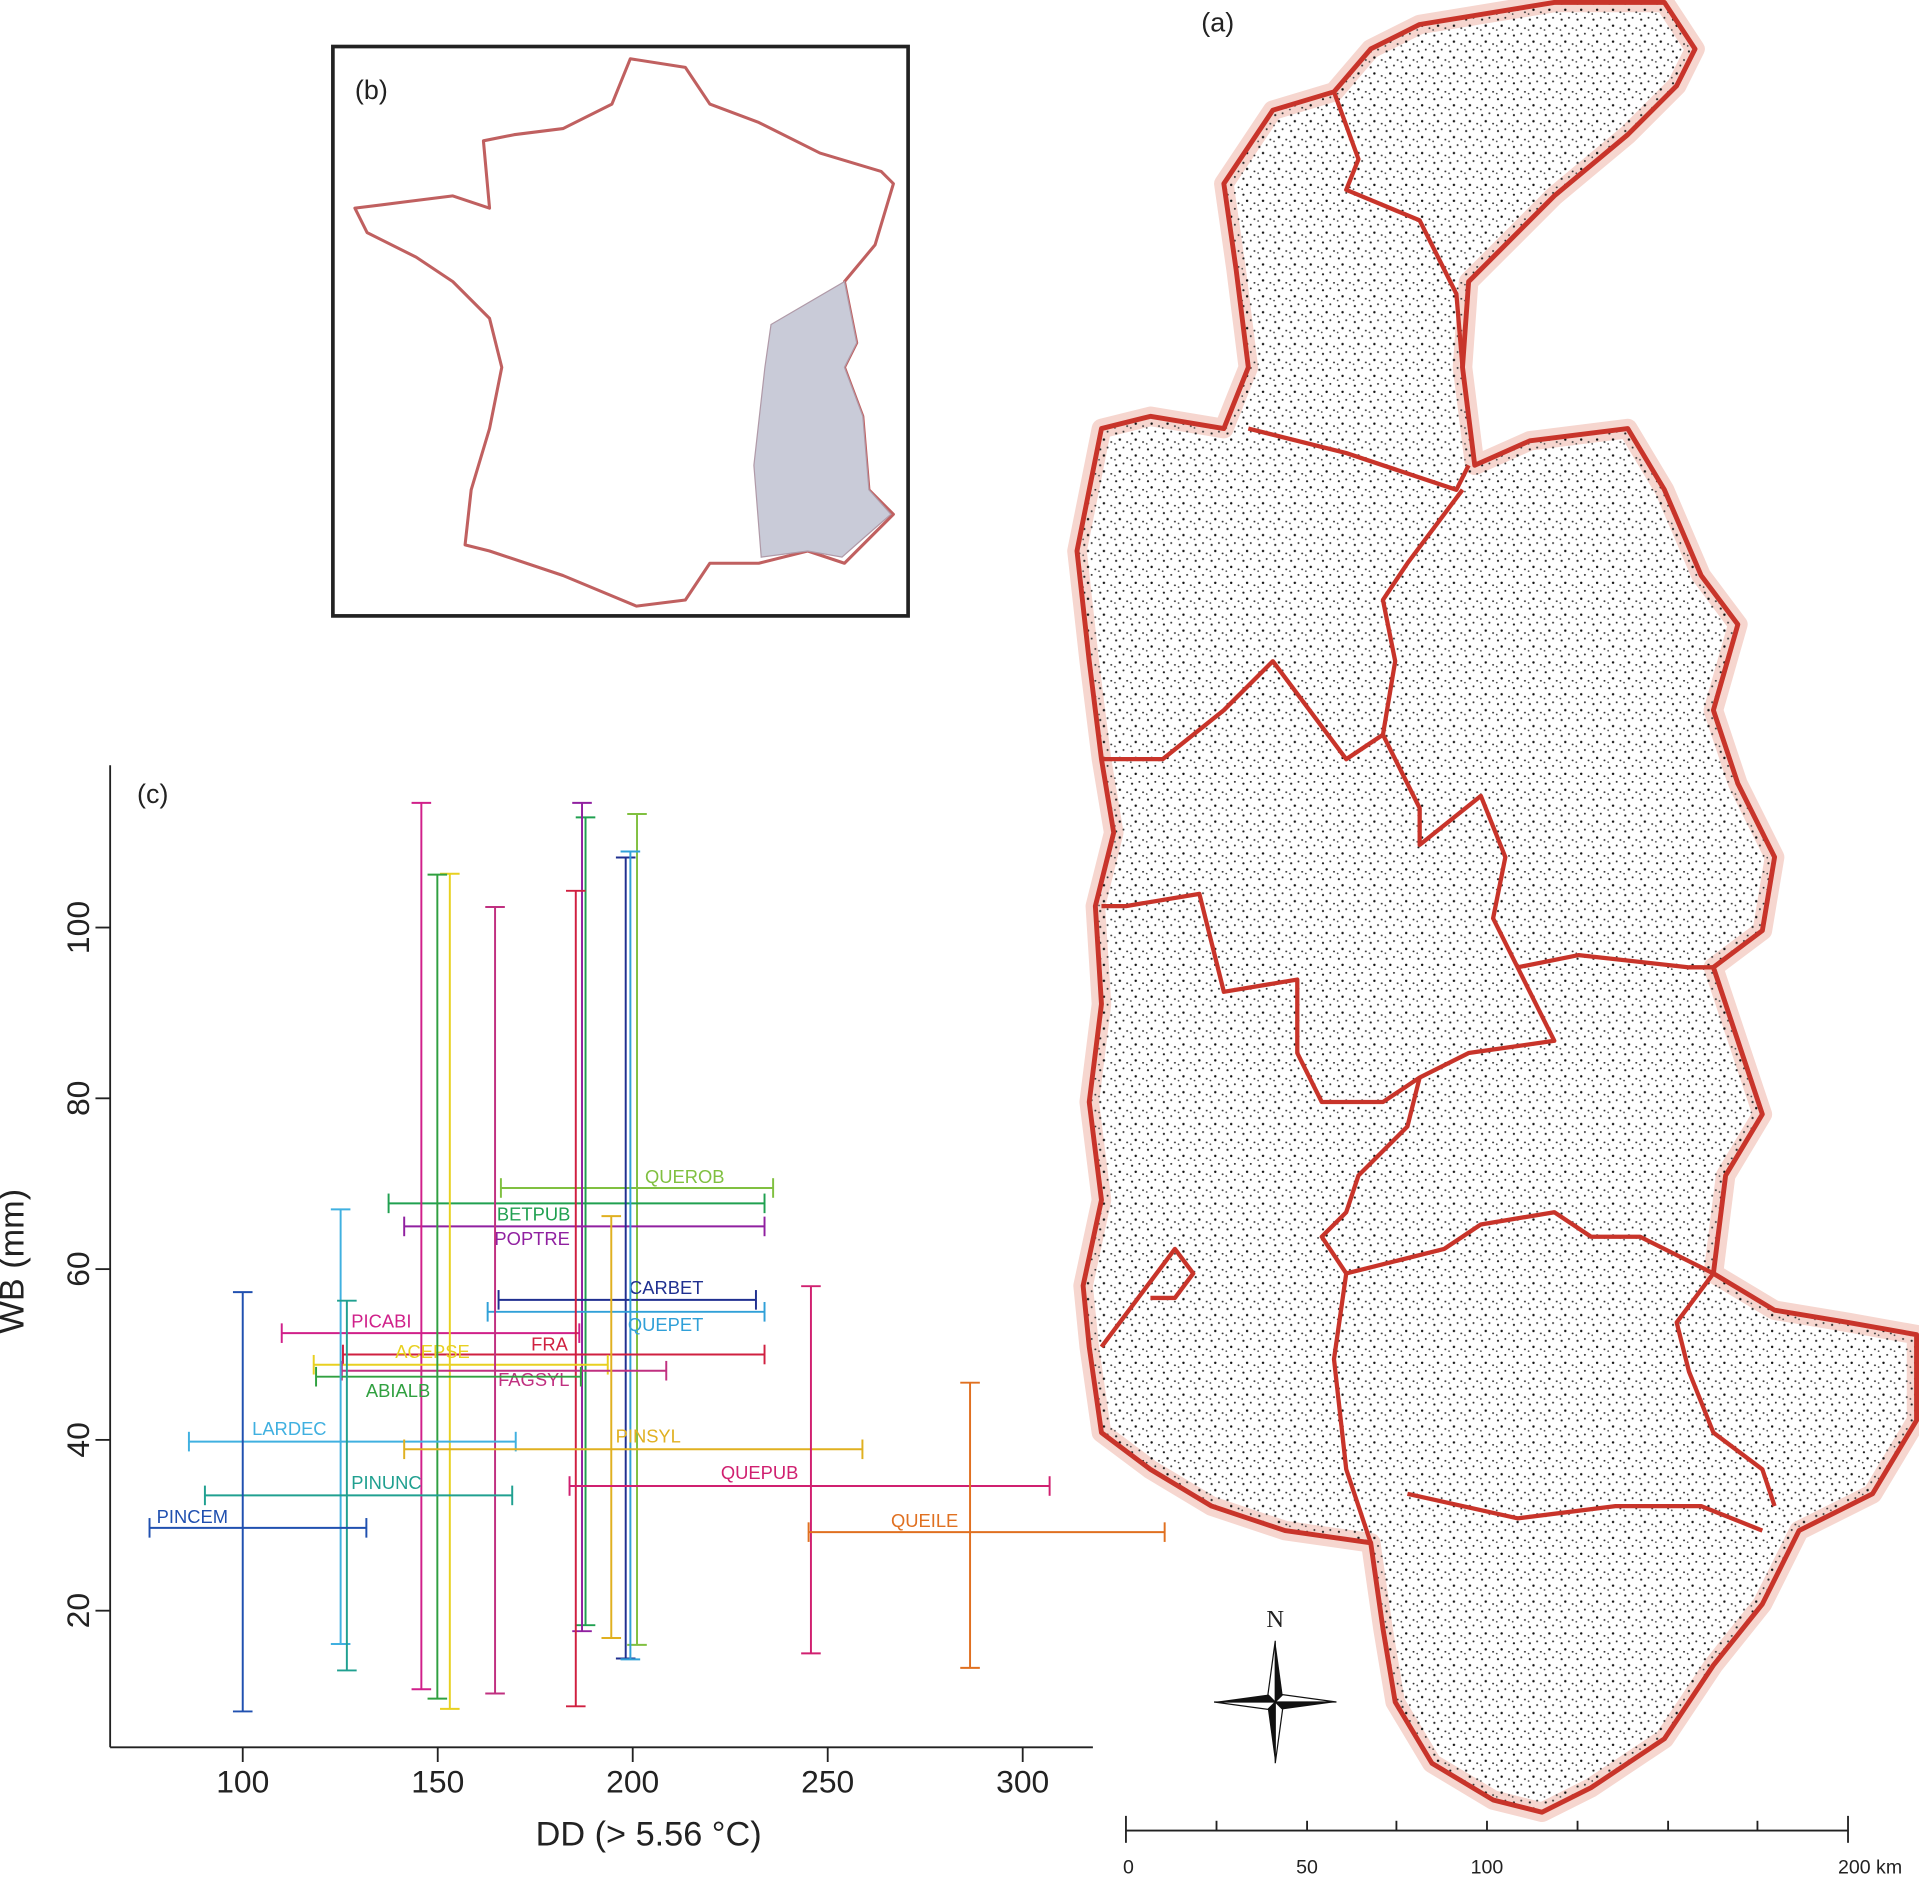  What do you see at coordinates (1275, 1619) in the screenshot?
I see `north-label: N` at bounding box center [1275, 1619].